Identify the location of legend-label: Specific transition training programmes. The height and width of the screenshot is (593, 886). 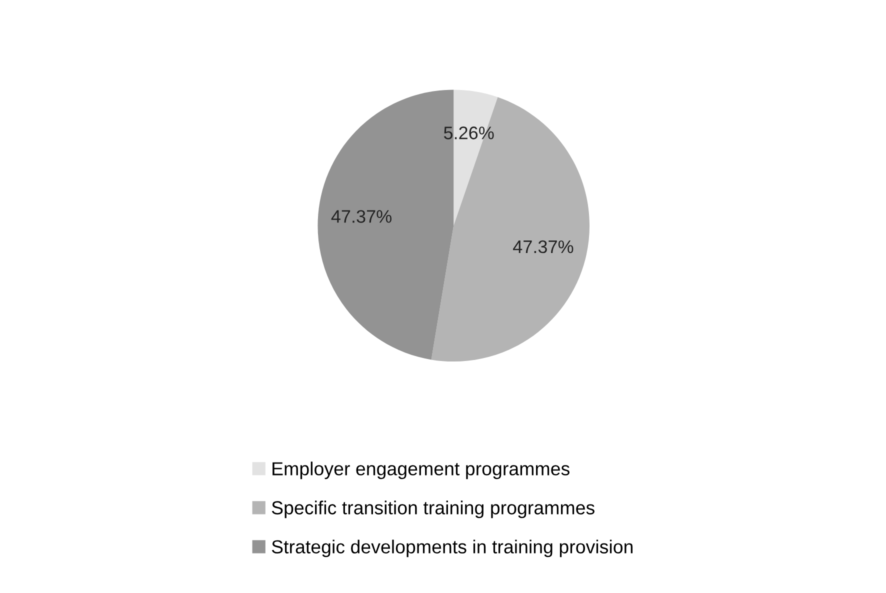
(433, 509).